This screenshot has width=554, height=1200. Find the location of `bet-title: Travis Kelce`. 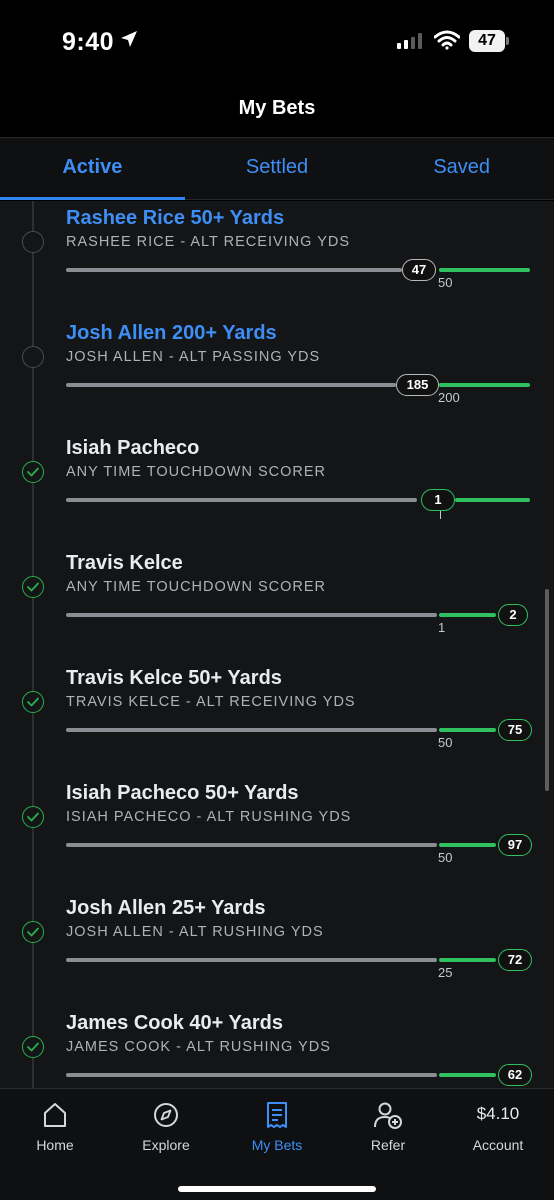

bet-title: Travis Kelce is located at coordinates (124, 563).